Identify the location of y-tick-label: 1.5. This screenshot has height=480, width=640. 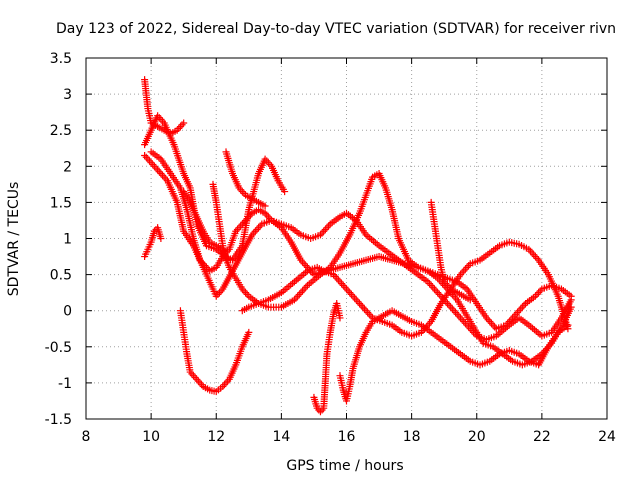
(61, 203).